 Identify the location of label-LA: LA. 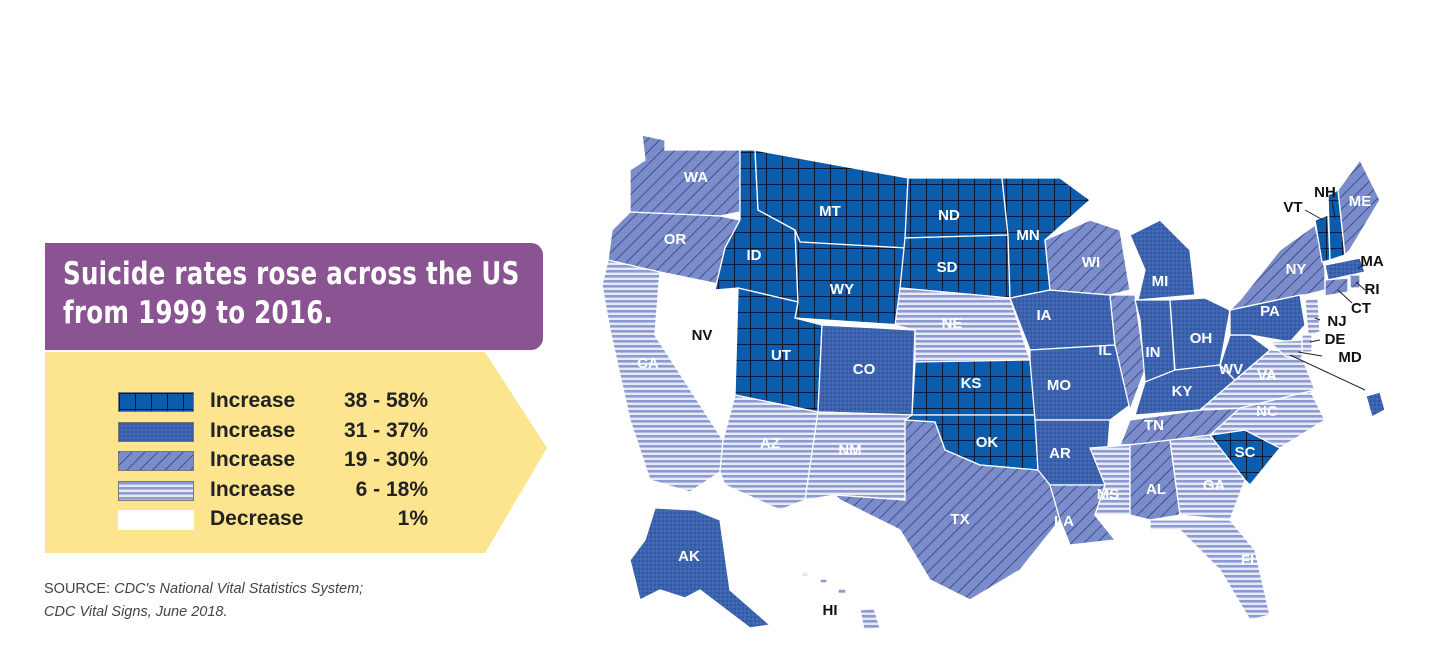
(1064, 521).